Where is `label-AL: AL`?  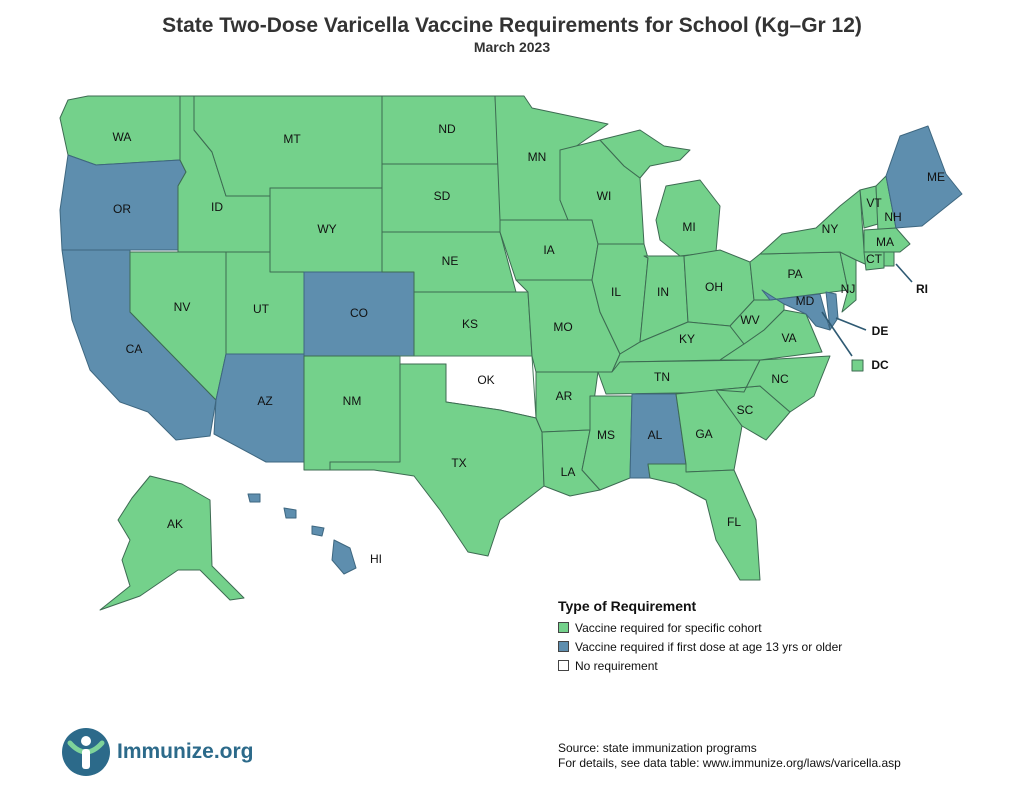 label-AL: AL is located at coordinates (655, 435).